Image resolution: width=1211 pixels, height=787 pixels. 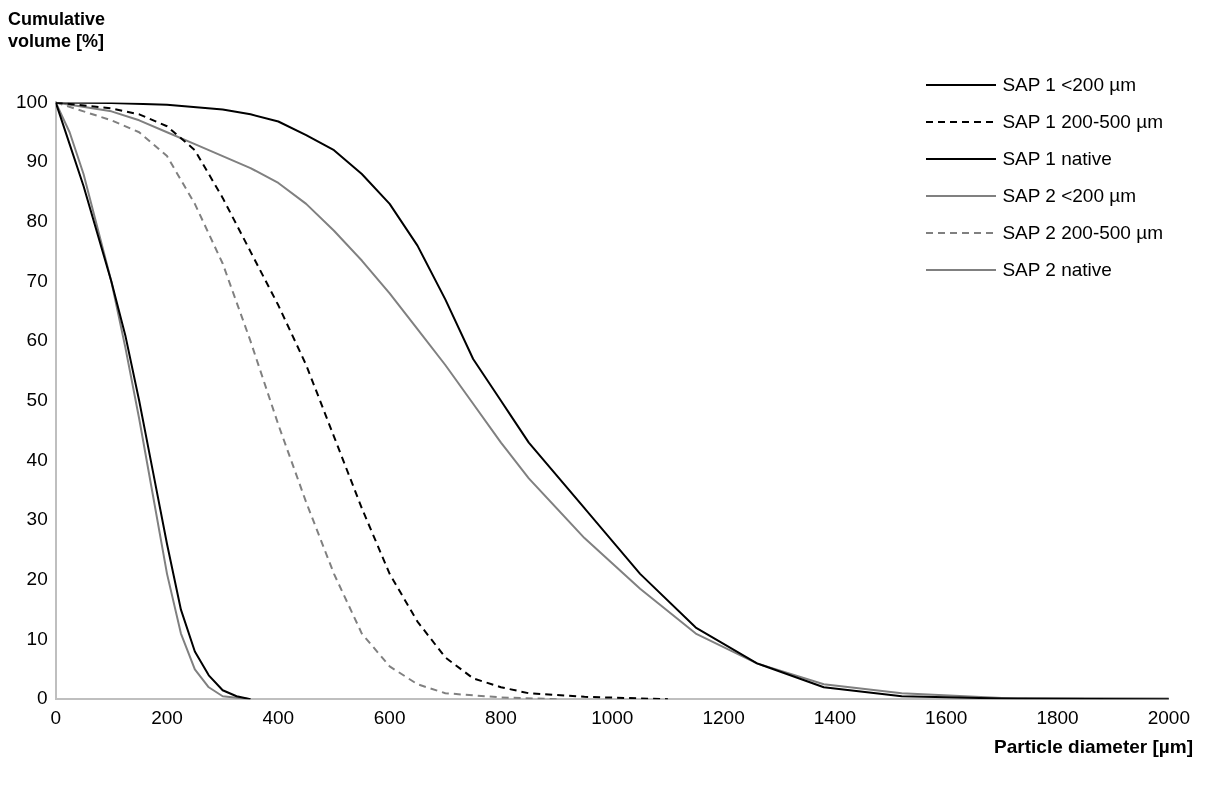 What do you see at coordinates (1082, 232) in the screenshot?
I see `legend-label: SAP 2 200-500 µm` at bounding box center [1082, 232].